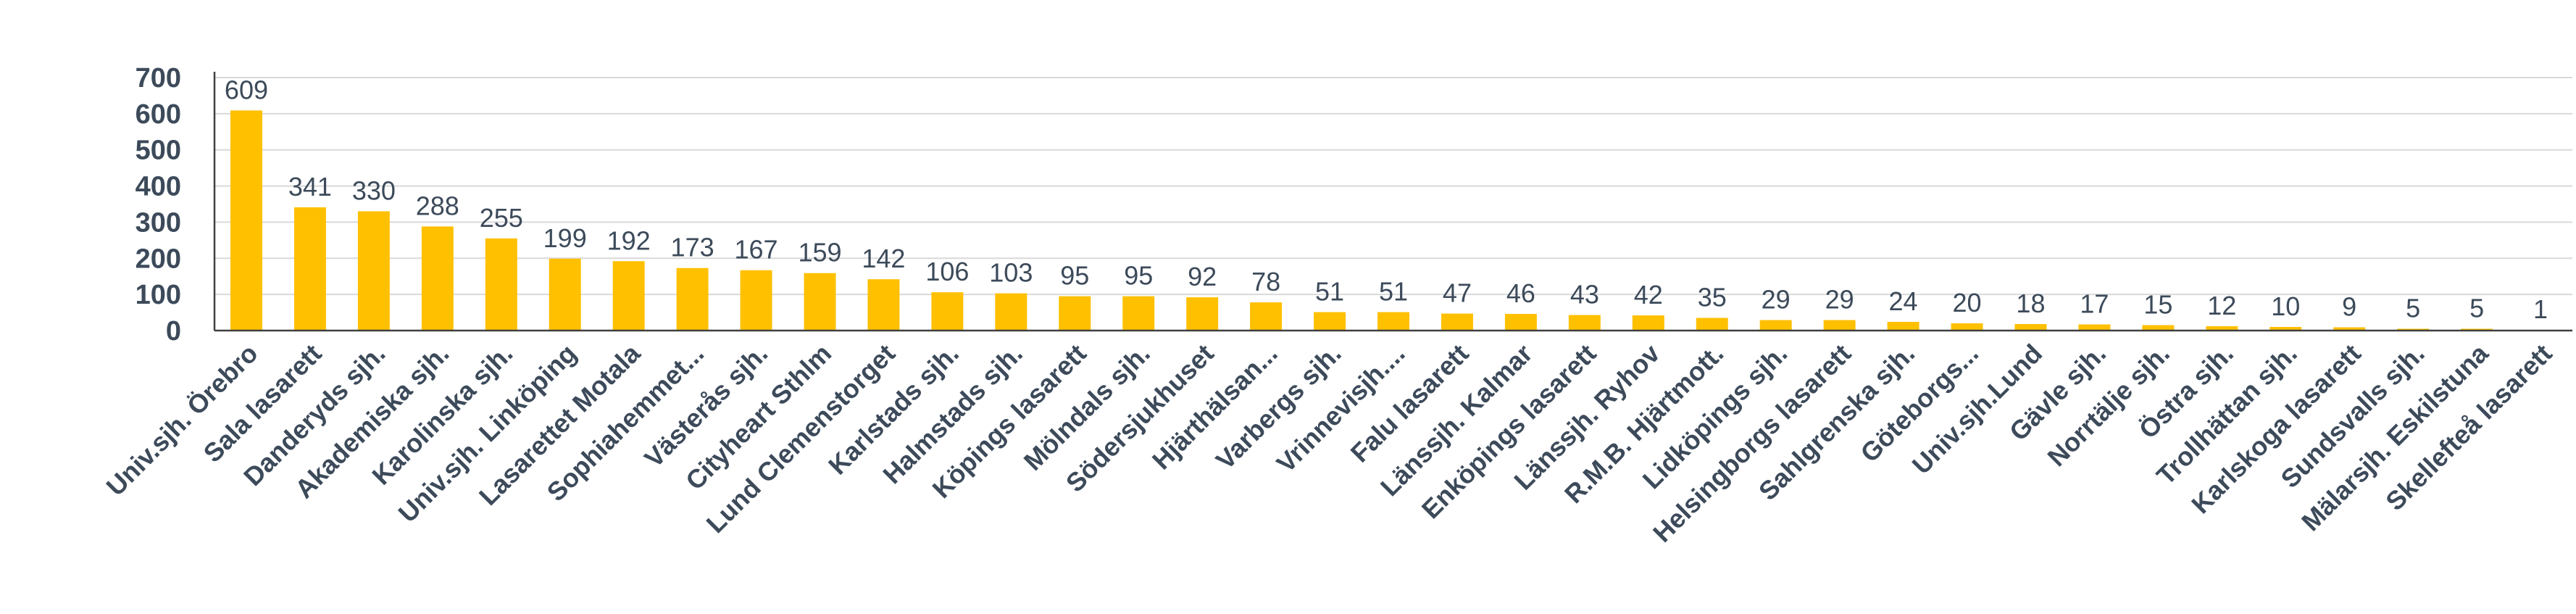  I want to click on y-tick-label: 600, so click(158, 114).